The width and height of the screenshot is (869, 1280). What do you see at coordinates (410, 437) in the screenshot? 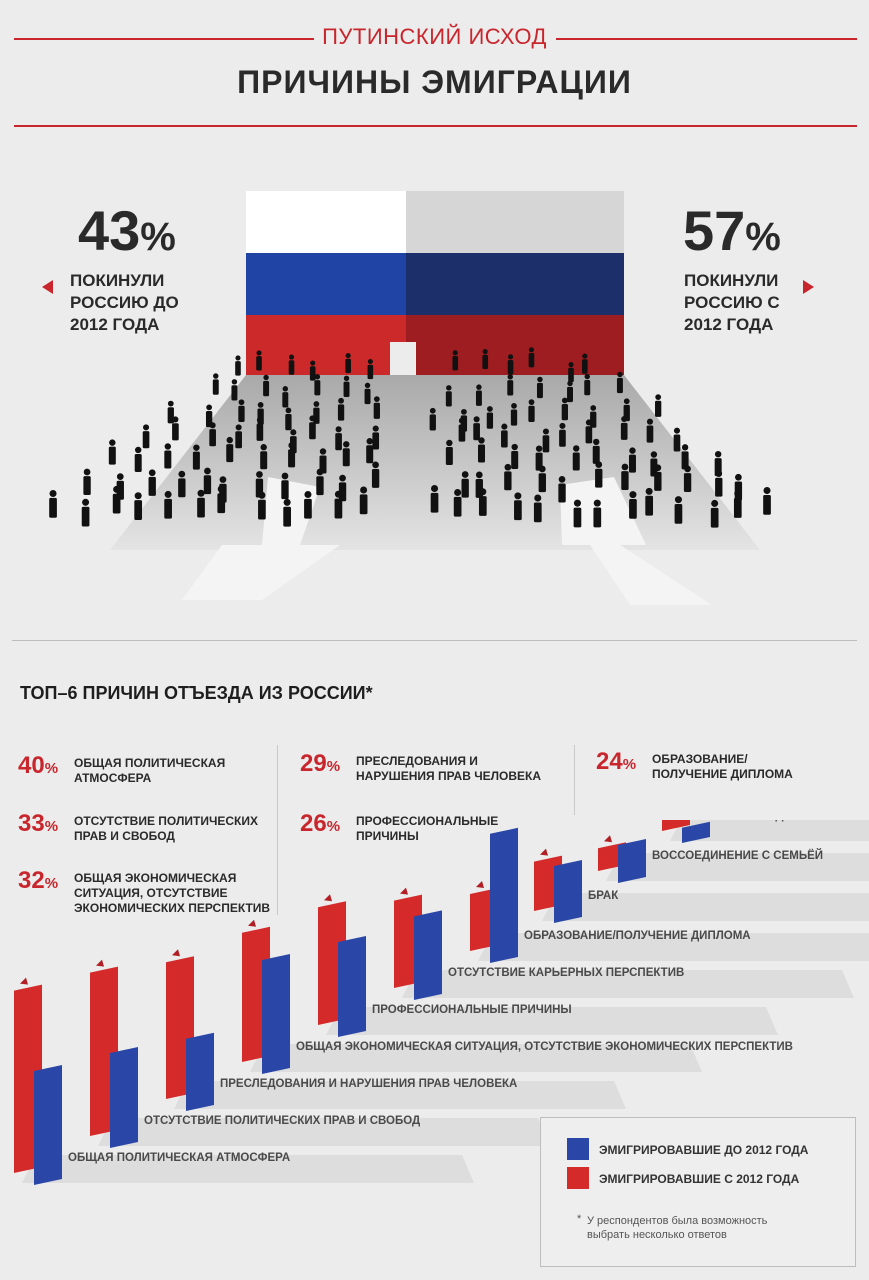
I see `crowd` at bounding box center [410, 437].